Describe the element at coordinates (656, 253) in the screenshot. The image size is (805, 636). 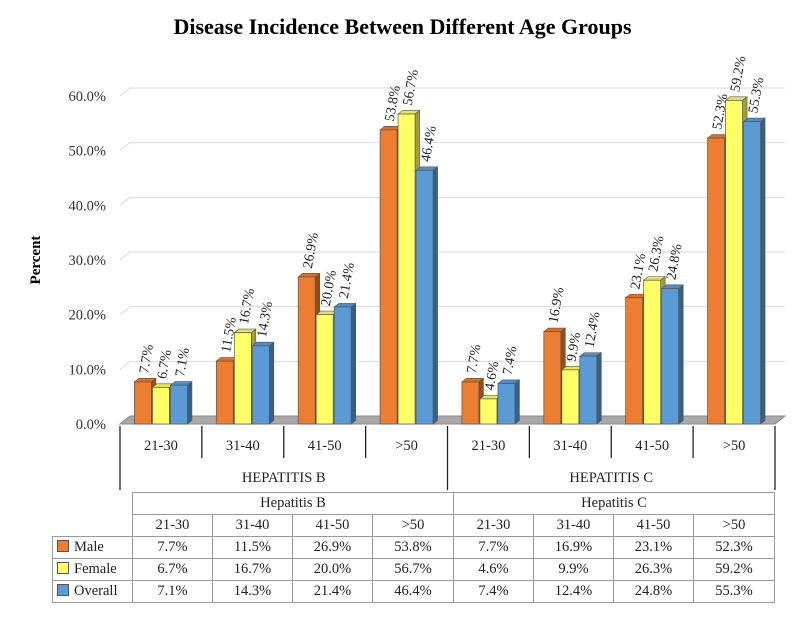
I see `data-label: 26.3%` at that location.